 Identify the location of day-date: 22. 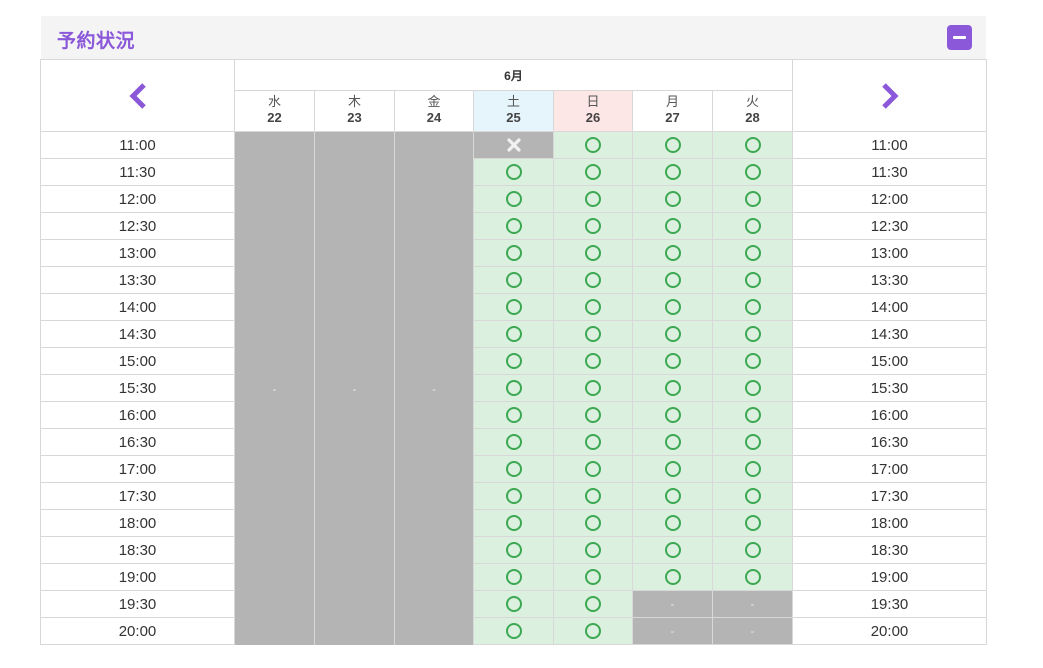
(274, 117).